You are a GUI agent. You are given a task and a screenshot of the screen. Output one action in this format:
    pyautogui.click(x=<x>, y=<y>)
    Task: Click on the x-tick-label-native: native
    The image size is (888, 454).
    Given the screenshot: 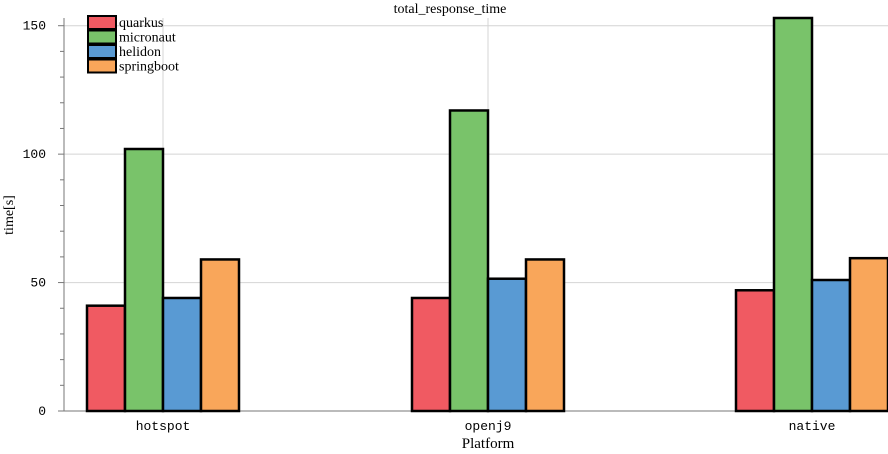 What is the action you would take?
    pyautogui.click(x=812, y=426)
    